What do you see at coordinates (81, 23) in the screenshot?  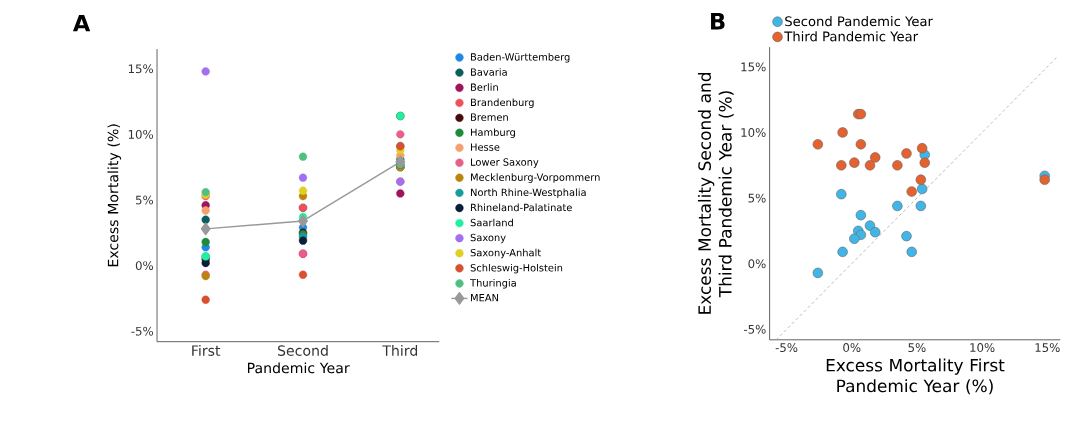 I see `chart-title: A` at bounding box center [81, 23].